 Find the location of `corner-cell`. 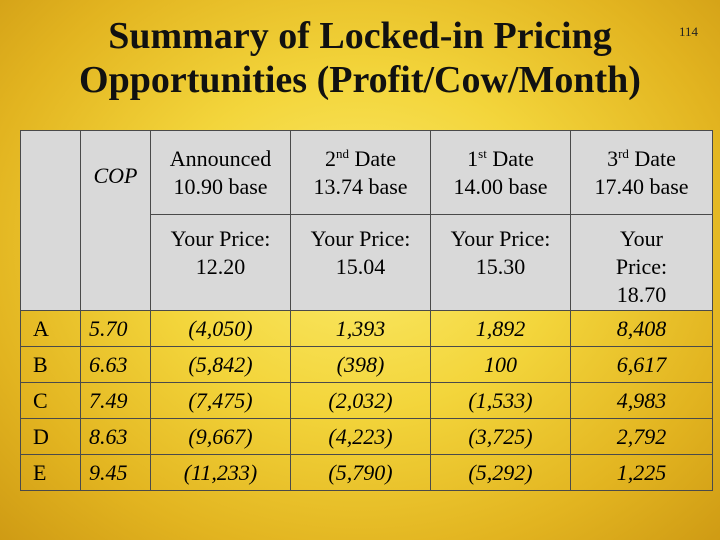

corner-cell is located at coordinates (50, 220).